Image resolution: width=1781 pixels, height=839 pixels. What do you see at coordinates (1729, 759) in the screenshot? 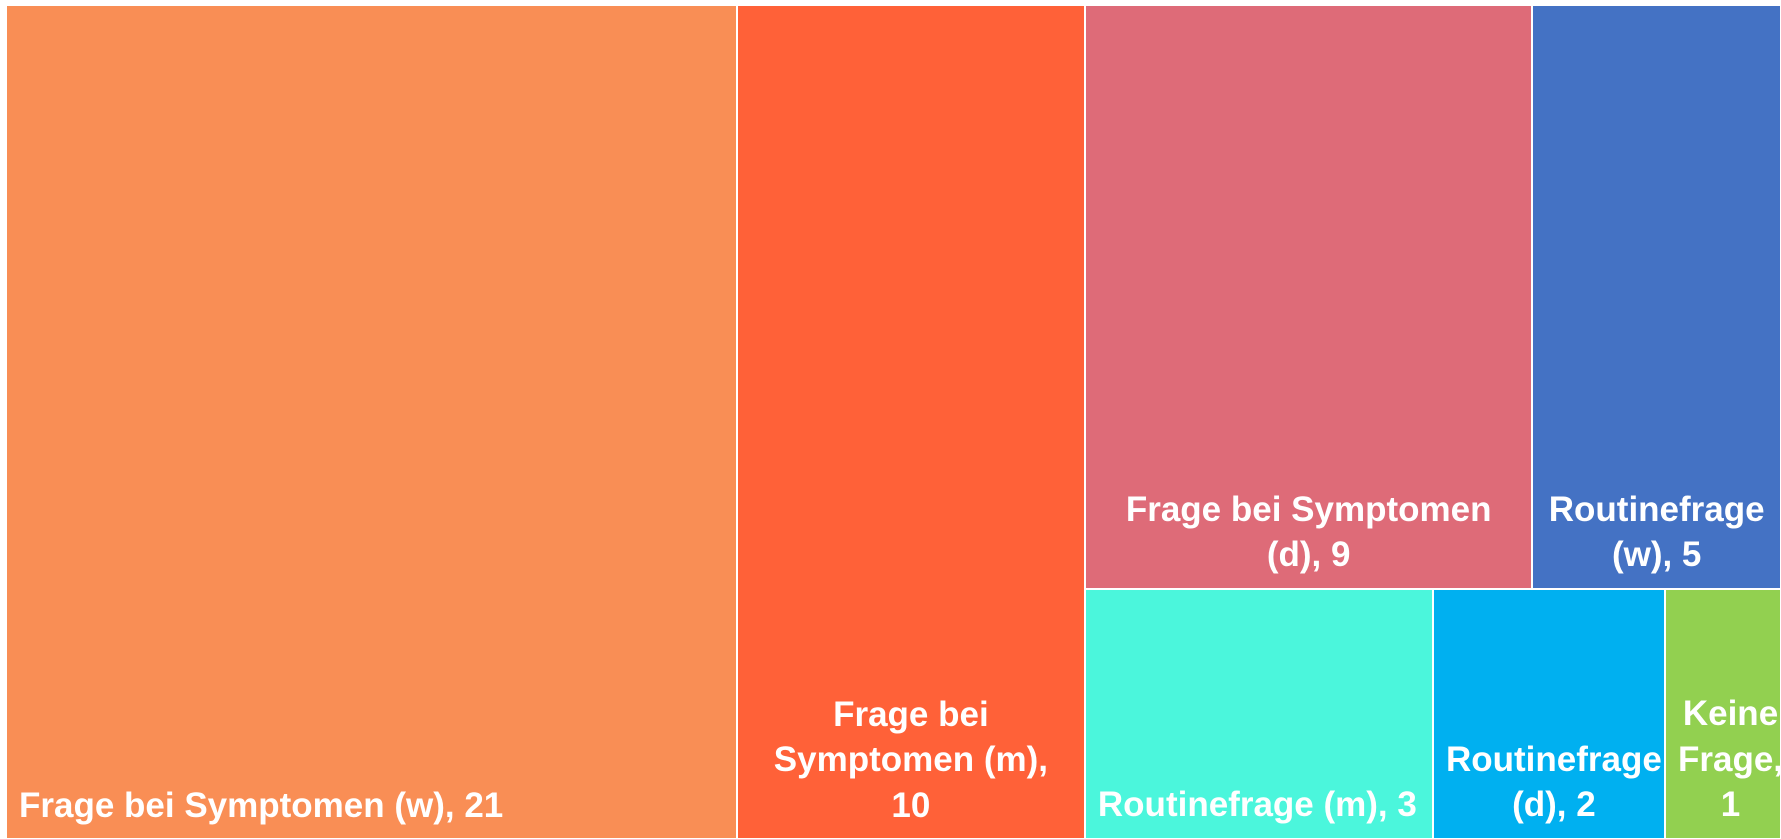
I see `tile-label: Keine Frage, 1` at bounding box center [1729, 759].